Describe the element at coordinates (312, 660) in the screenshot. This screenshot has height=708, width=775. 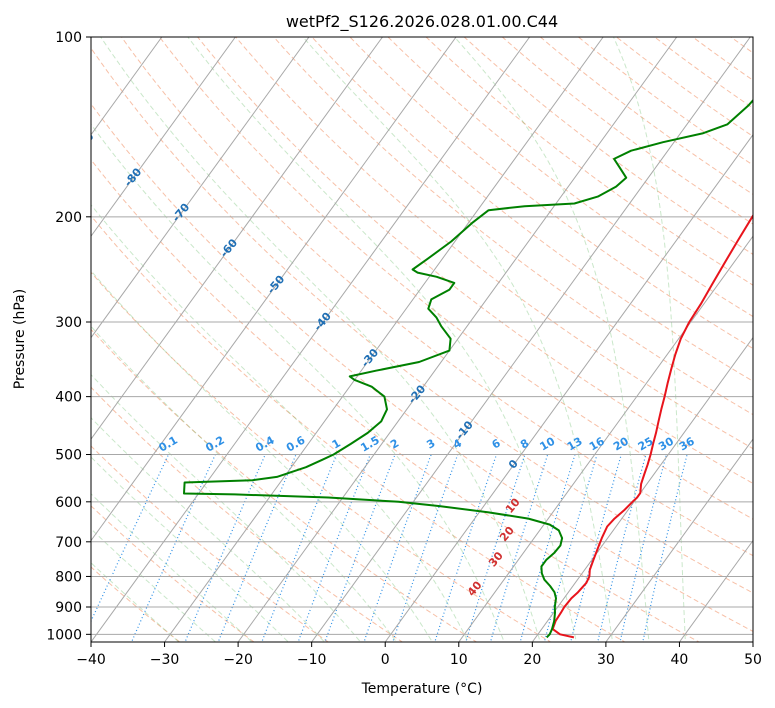
I see `x-tick-label: −10` at that location.